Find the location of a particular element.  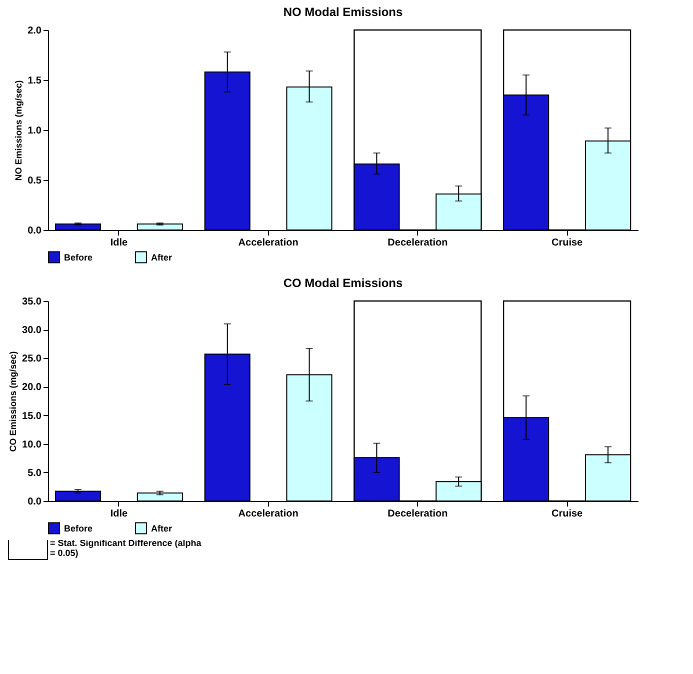

y-axis-title: CO Emissions (mg/sec) is located at coordinates (13, 401).